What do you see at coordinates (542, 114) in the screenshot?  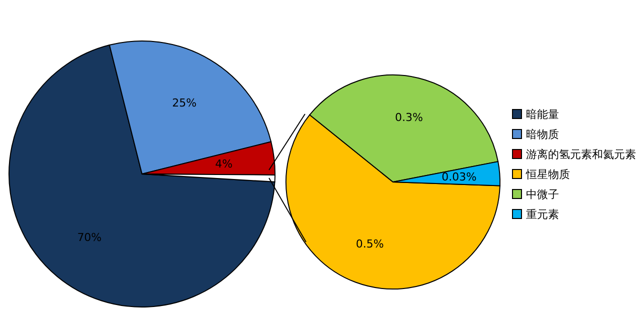 I see `legend-label: 暗能量` at bounding box center [542, 114].